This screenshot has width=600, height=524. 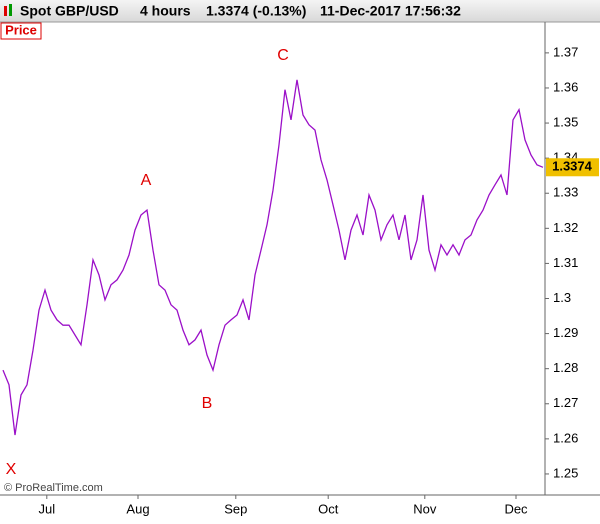 What do you see at coordinates (565, 332) in the screenshot?
I see `y-tick-label: 1.29` at bounding box center [565, 332].